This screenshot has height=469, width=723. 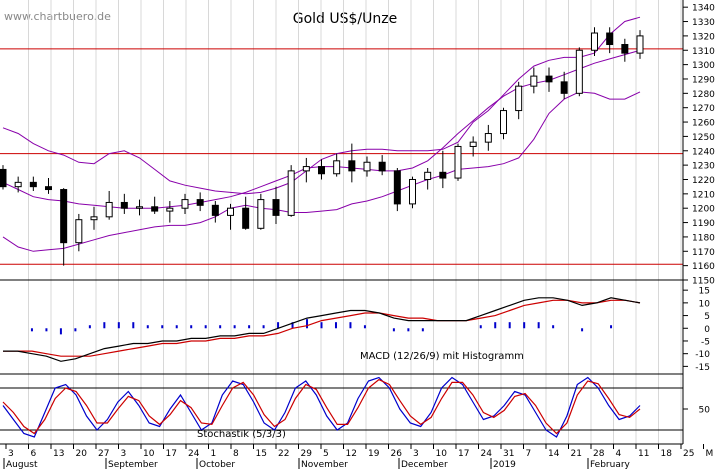 I want to click on price-tick-label: 1310, so click(x=703, y=52).